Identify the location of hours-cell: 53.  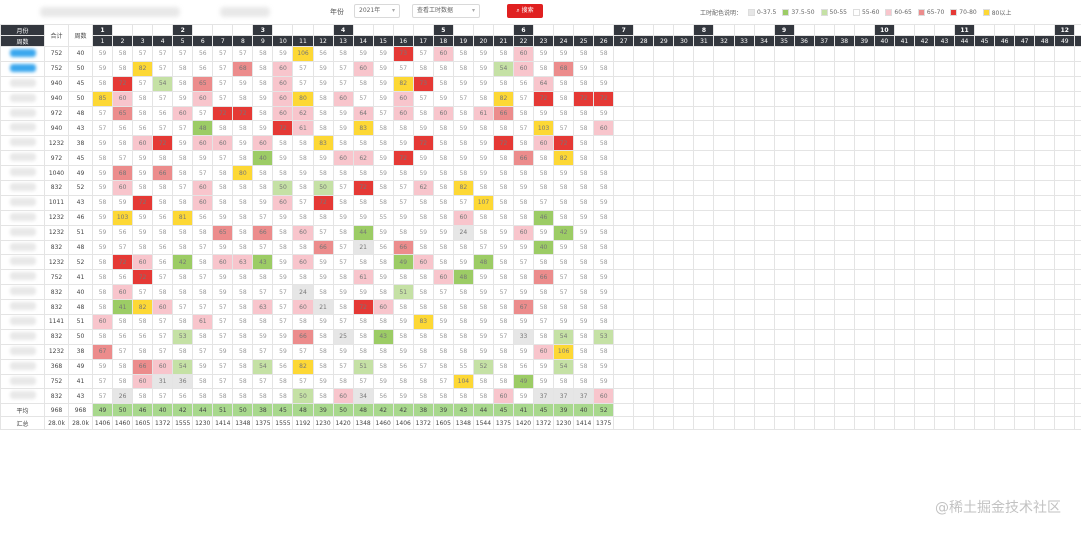
(183, 336).